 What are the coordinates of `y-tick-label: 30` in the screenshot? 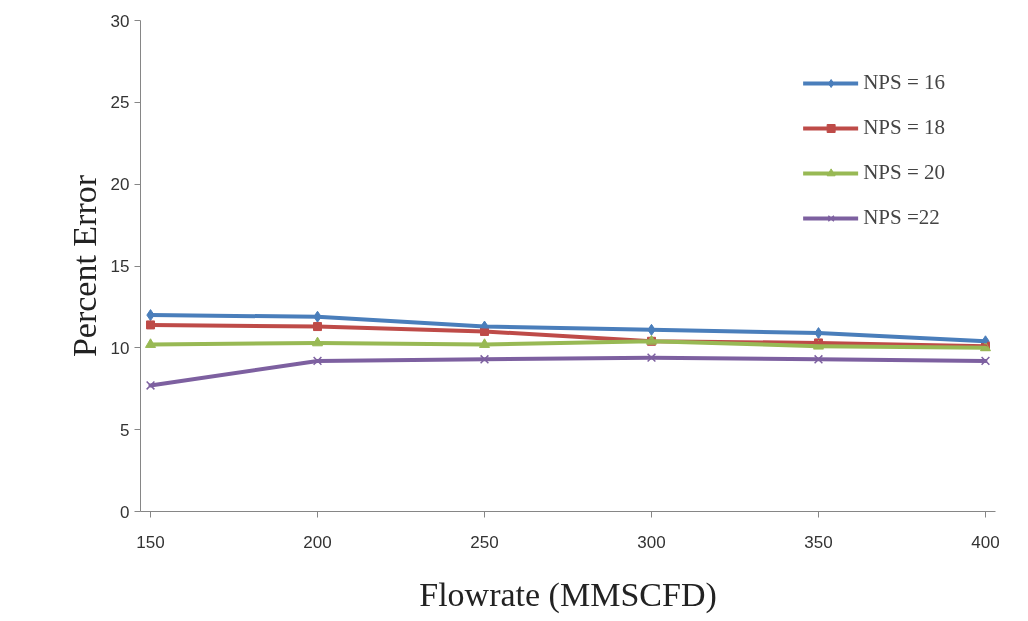 It's located at (120, 21).